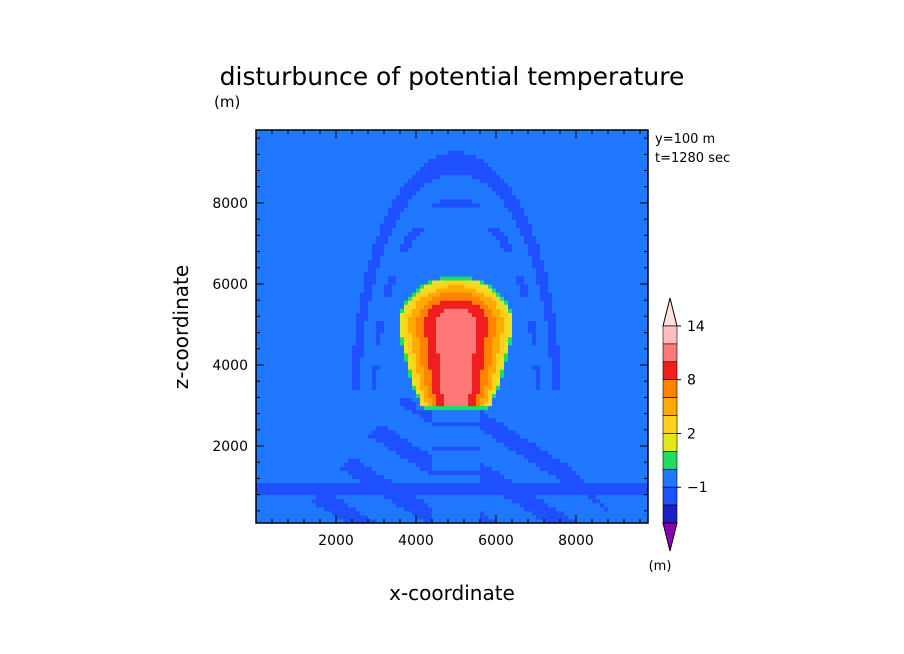 This screenshot has height=654, width=904. What do you see at coordinates (416, 541) in the screenshot?
I see `x-tick-label: 4000` at bounding box center [416, 541].